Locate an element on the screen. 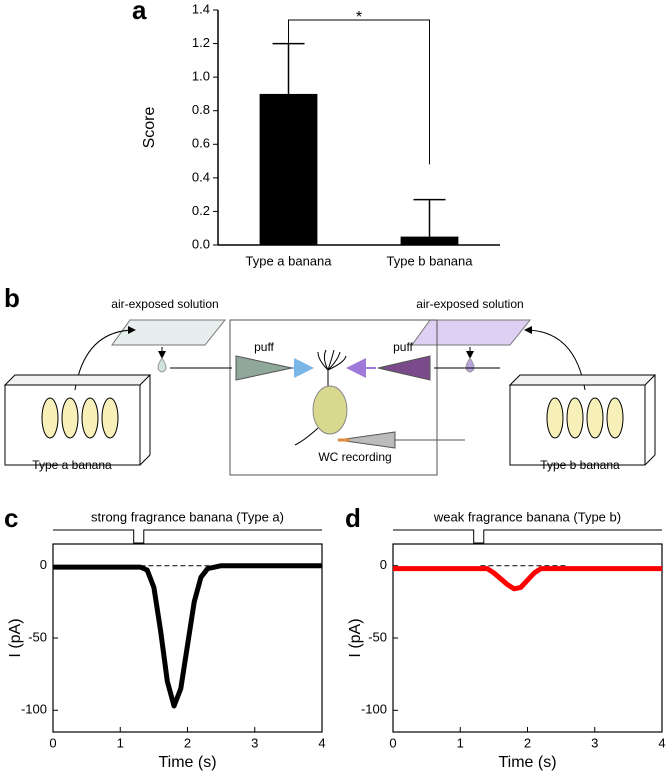 This screenshot has height=771, width=666. y-tick-label: 0.2 is located at coordinates (201, 210).